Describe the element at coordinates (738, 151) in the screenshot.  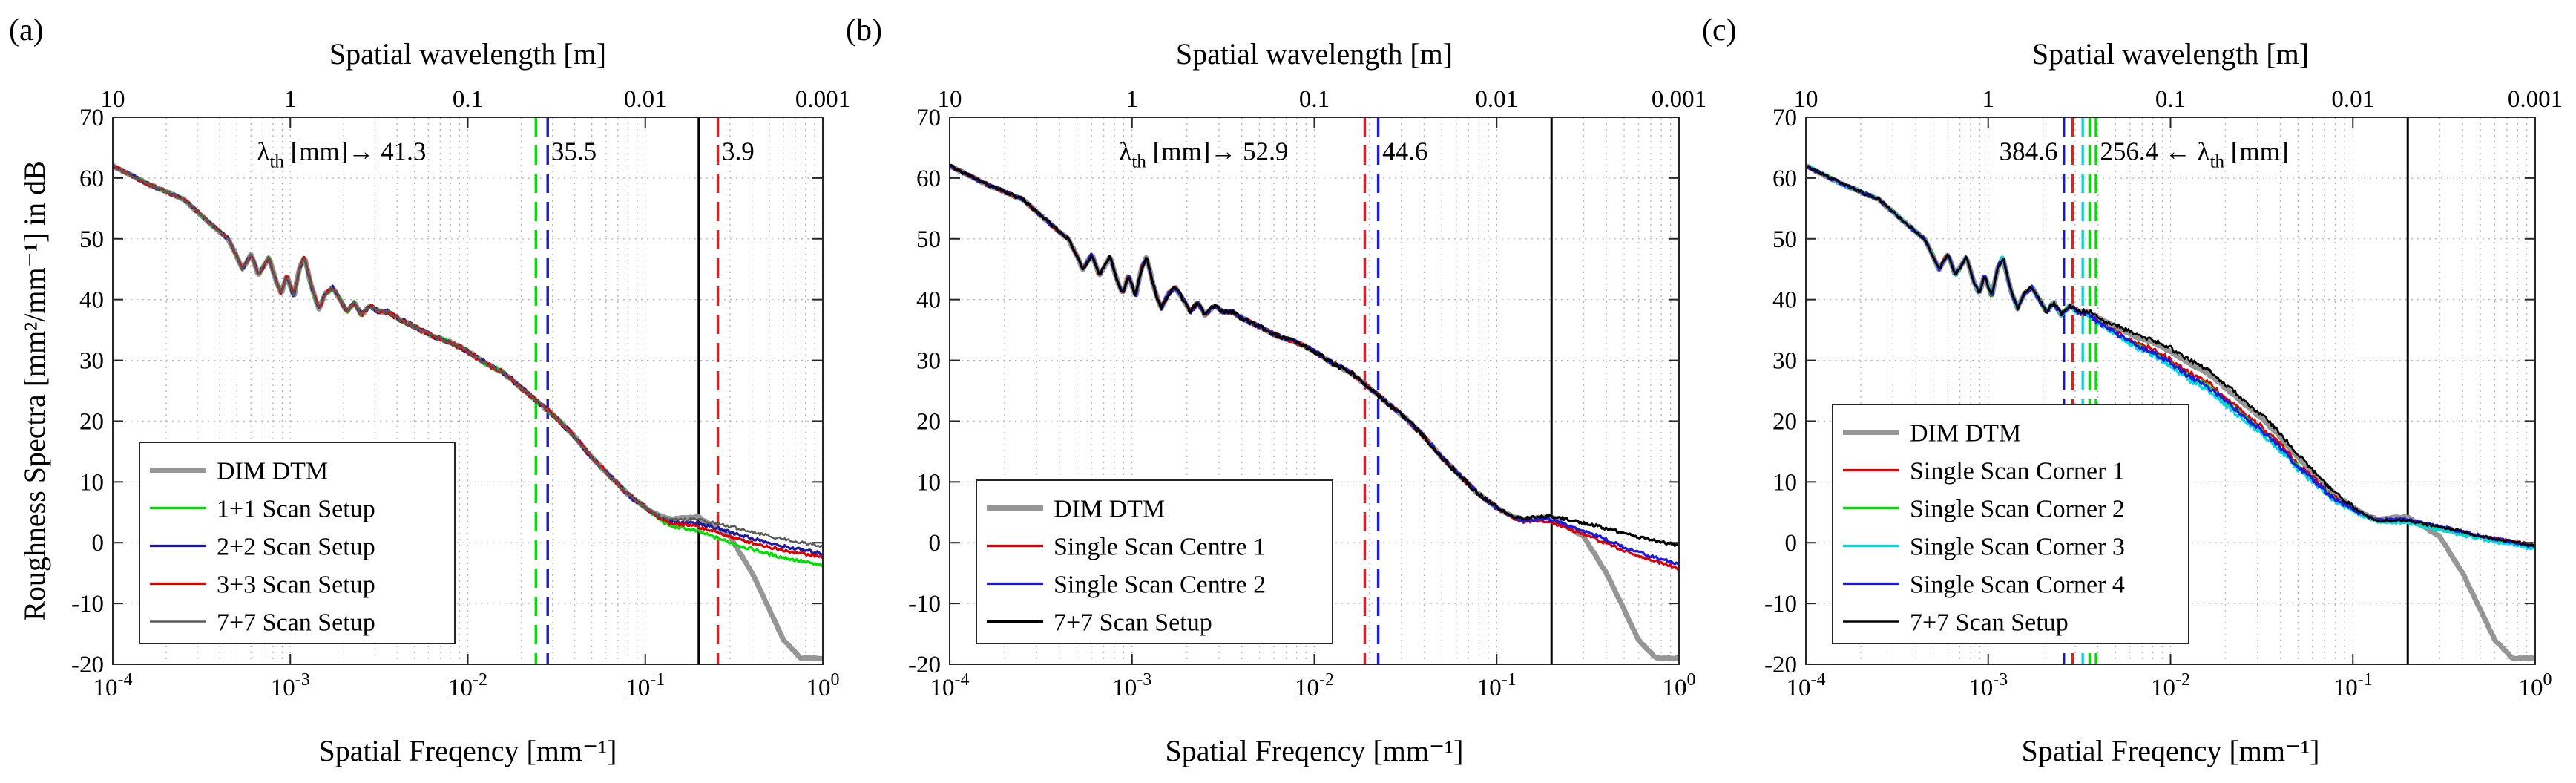
I see `threshold-annotation-3: 3.9` at that location.